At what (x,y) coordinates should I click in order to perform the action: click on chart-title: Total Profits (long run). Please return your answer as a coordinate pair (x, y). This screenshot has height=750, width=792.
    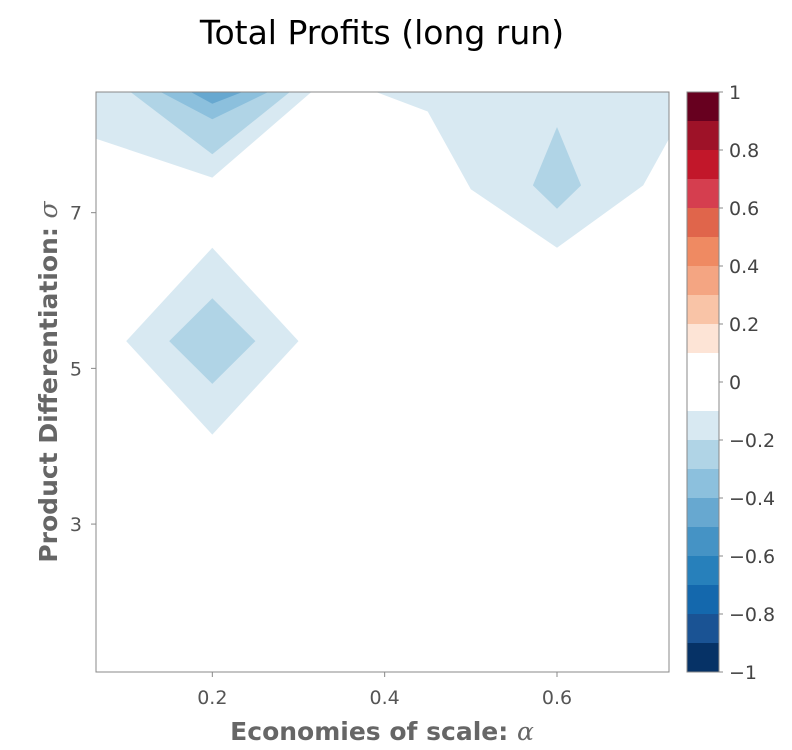
    Looking at the image, I should click on (381, 32).